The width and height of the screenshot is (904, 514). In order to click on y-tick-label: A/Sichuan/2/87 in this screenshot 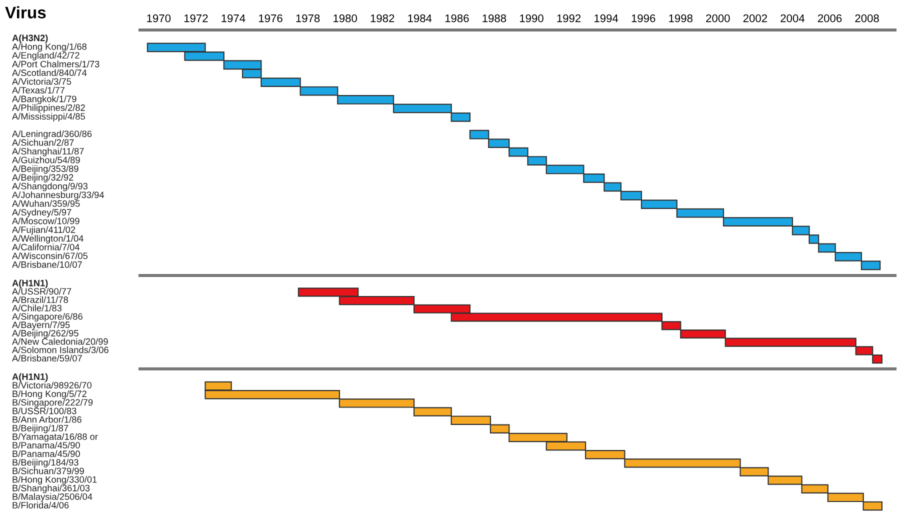, I will do `click(43, 142)`.